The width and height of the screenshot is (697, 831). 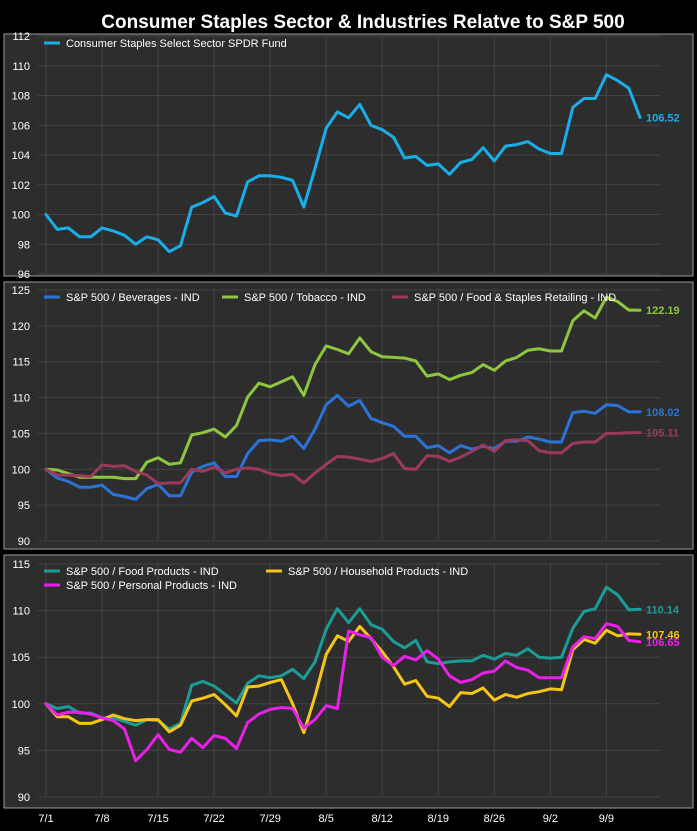 I want to click on x-tick-label: 8/26, so click(x=494, y=819).